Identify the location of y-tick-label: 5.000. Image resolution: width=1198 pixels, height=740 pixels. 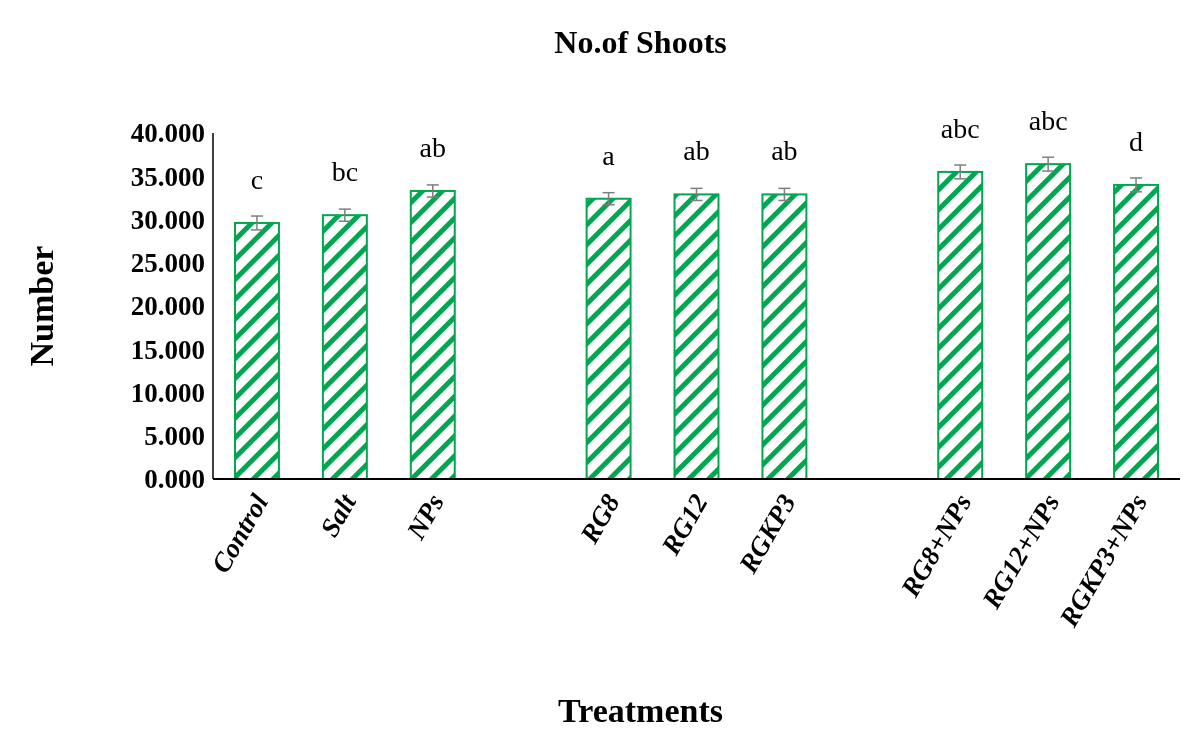
(174, 436).